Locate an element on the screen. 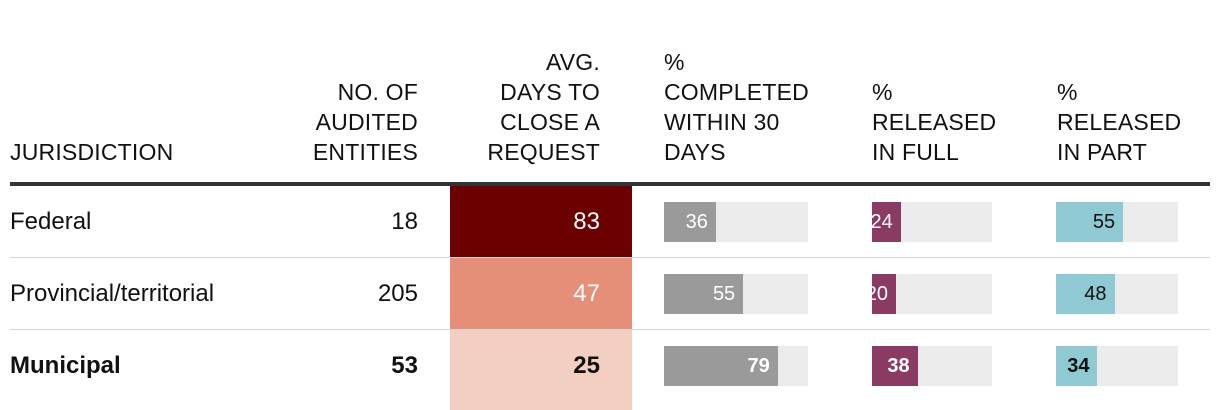 The width and height of the screenshot is (1220, 410). col-header-released-full: % RELEASED IN FULL is located at coordinates (934, 122).